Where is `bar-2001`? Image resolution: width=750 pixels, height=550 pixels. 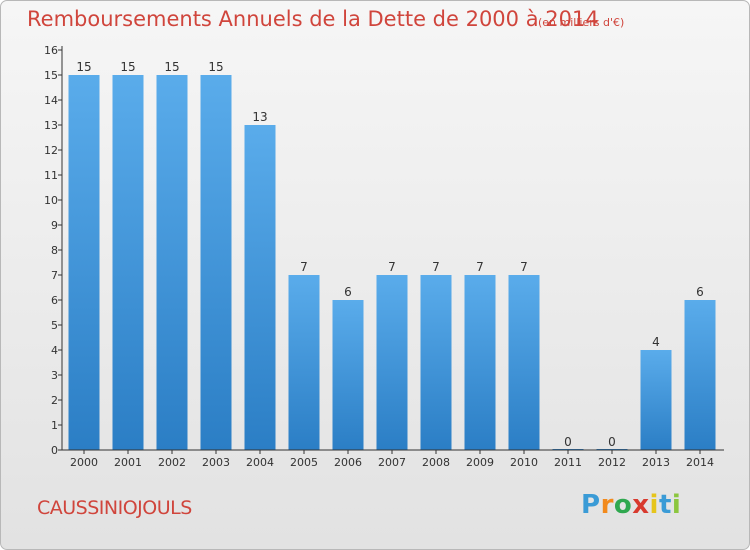
bar-2001 is located at coordinates (128, 262).